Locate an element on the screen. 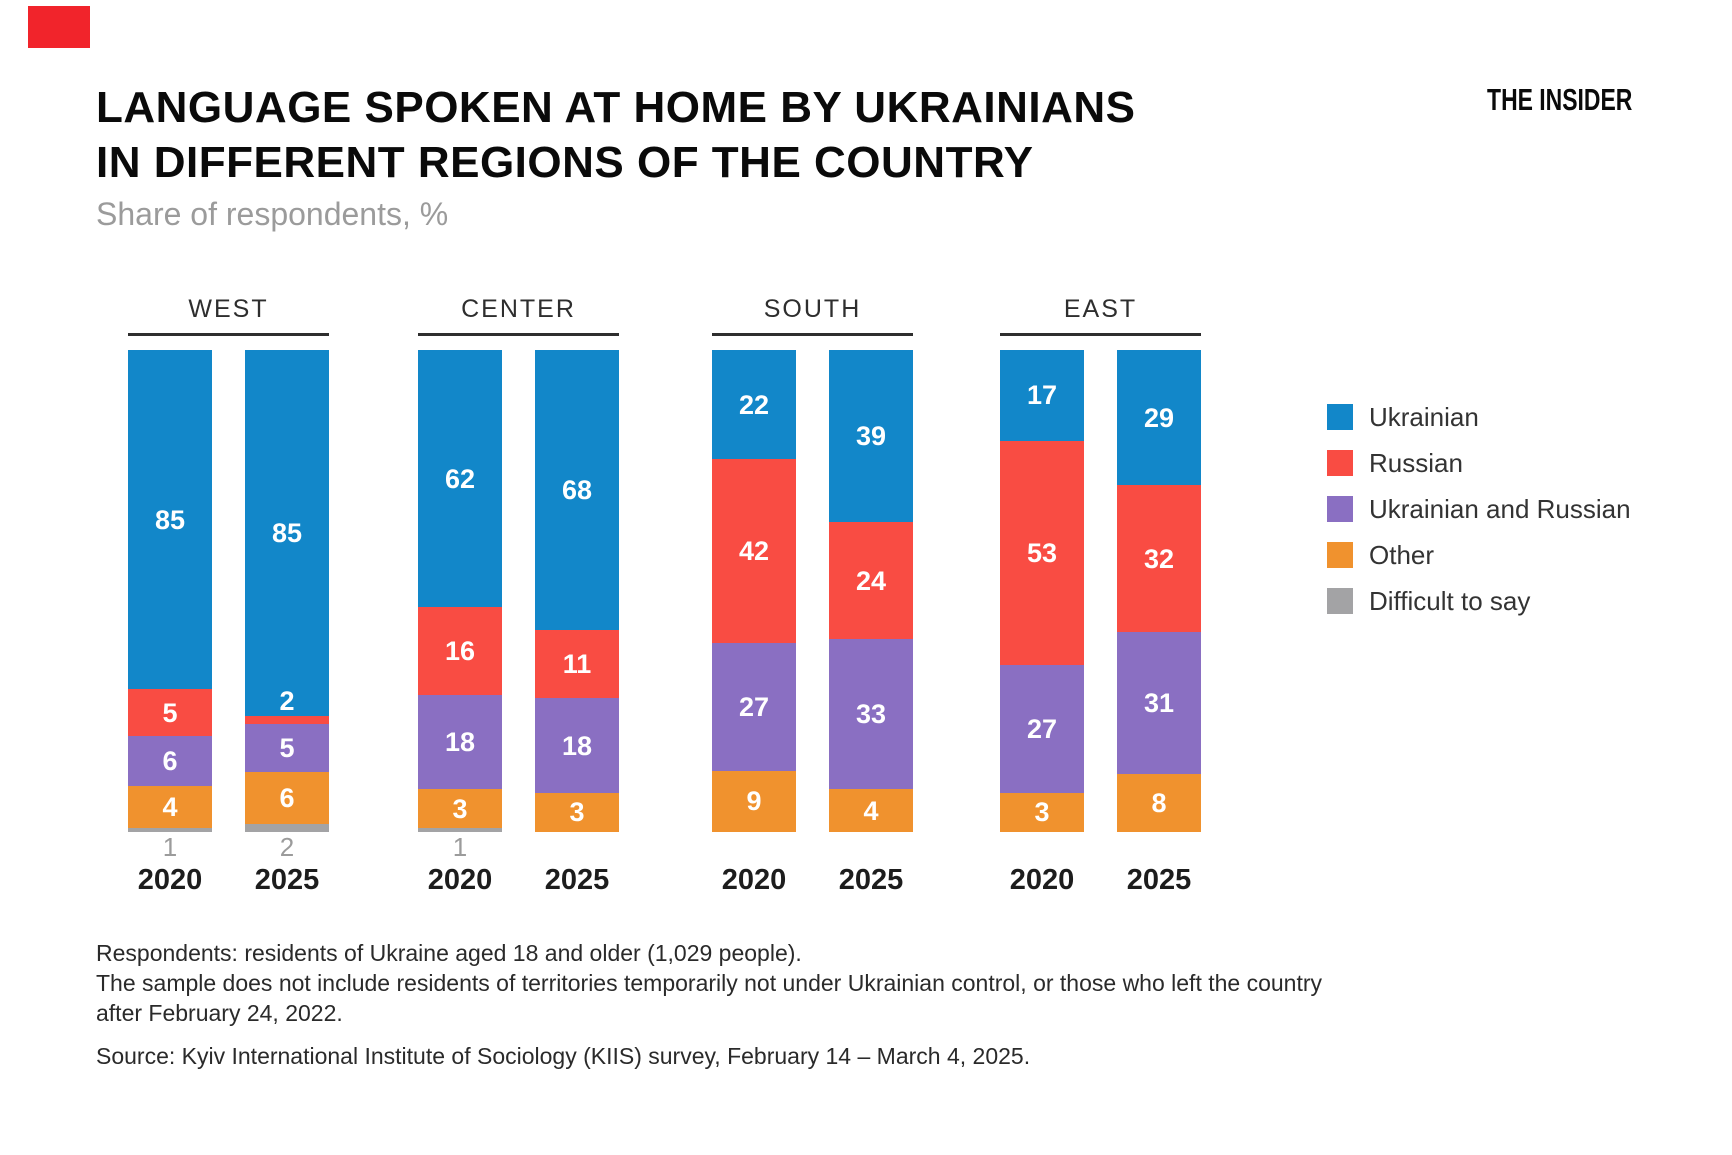 Image resolution: width=1732 pixels, height=1155 pixels. bar-segment-ukrainian: 39 is located at coordinates (871, 436).